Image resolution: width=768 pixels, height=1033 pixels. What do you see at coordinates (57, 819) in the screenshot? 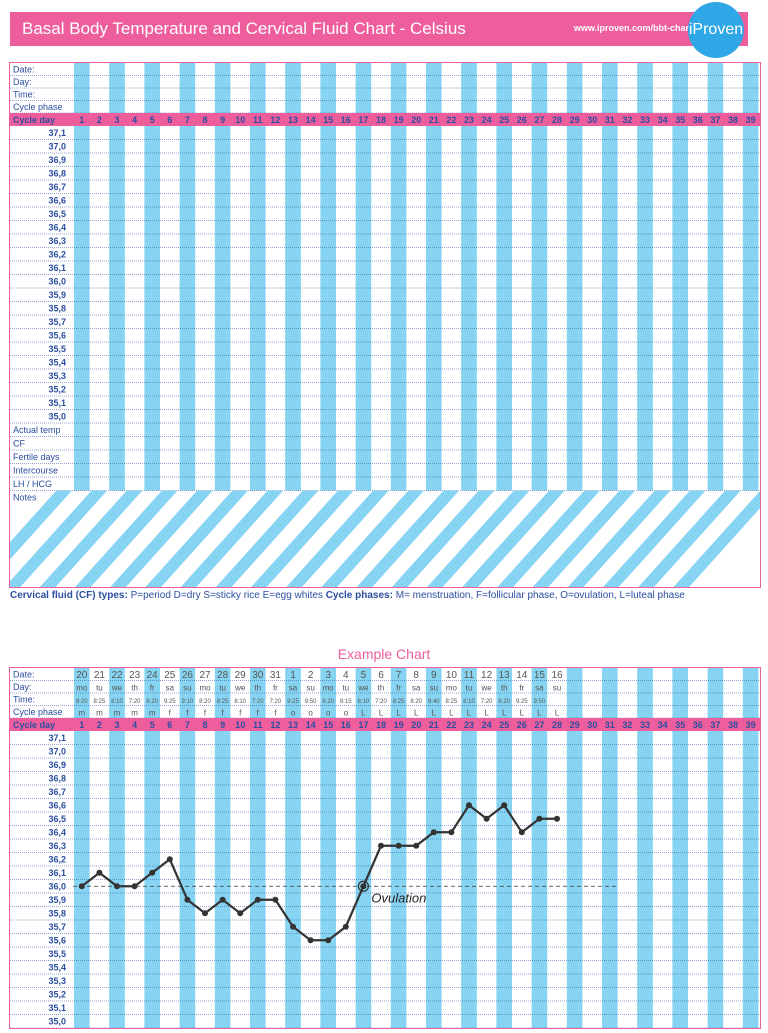
I see `temp-label: 36,5` at bounding box center [57, 819].